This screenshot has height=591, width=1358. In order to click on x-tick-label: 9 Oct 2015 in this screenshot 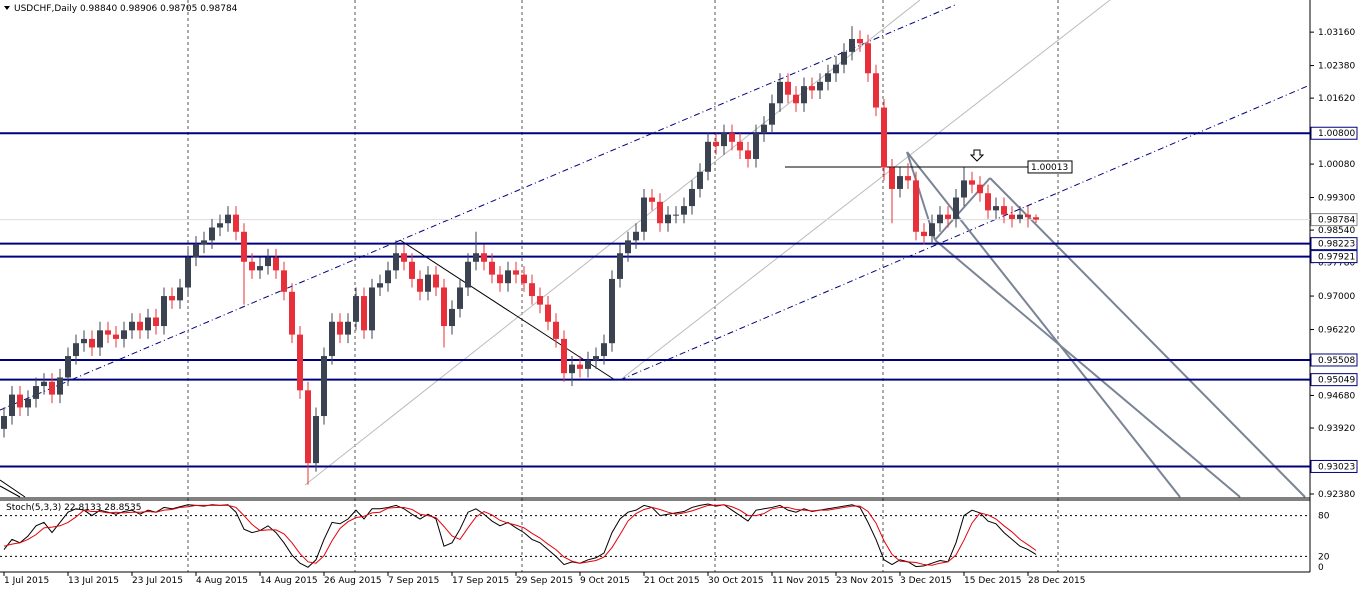, I will do `click(605, 581)`.